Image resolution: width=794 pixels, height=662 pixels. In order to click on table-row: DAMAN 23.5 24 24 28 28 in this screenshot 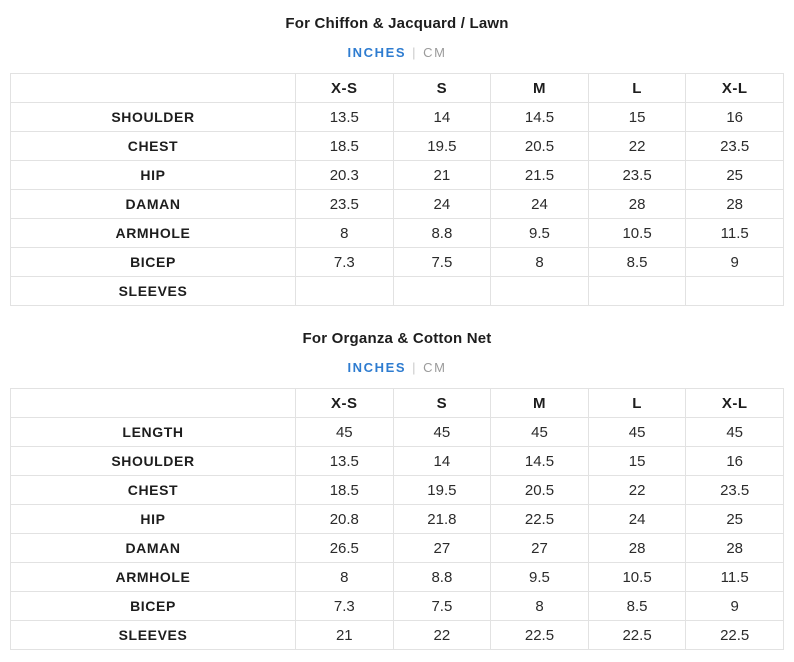, I will do `click(397, 204)`.